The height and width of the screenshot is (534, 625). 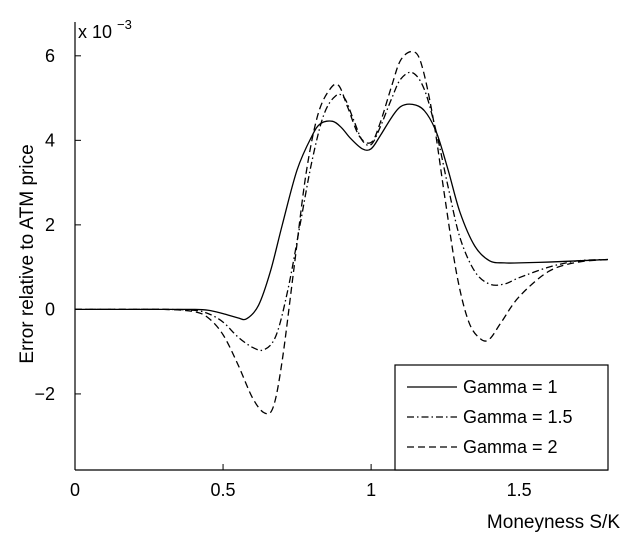 What do you see at coordinates (518, 417) in the screenshot?
I see `legend-entry: Gamma = 1.5` at bounding box center [518, 417].